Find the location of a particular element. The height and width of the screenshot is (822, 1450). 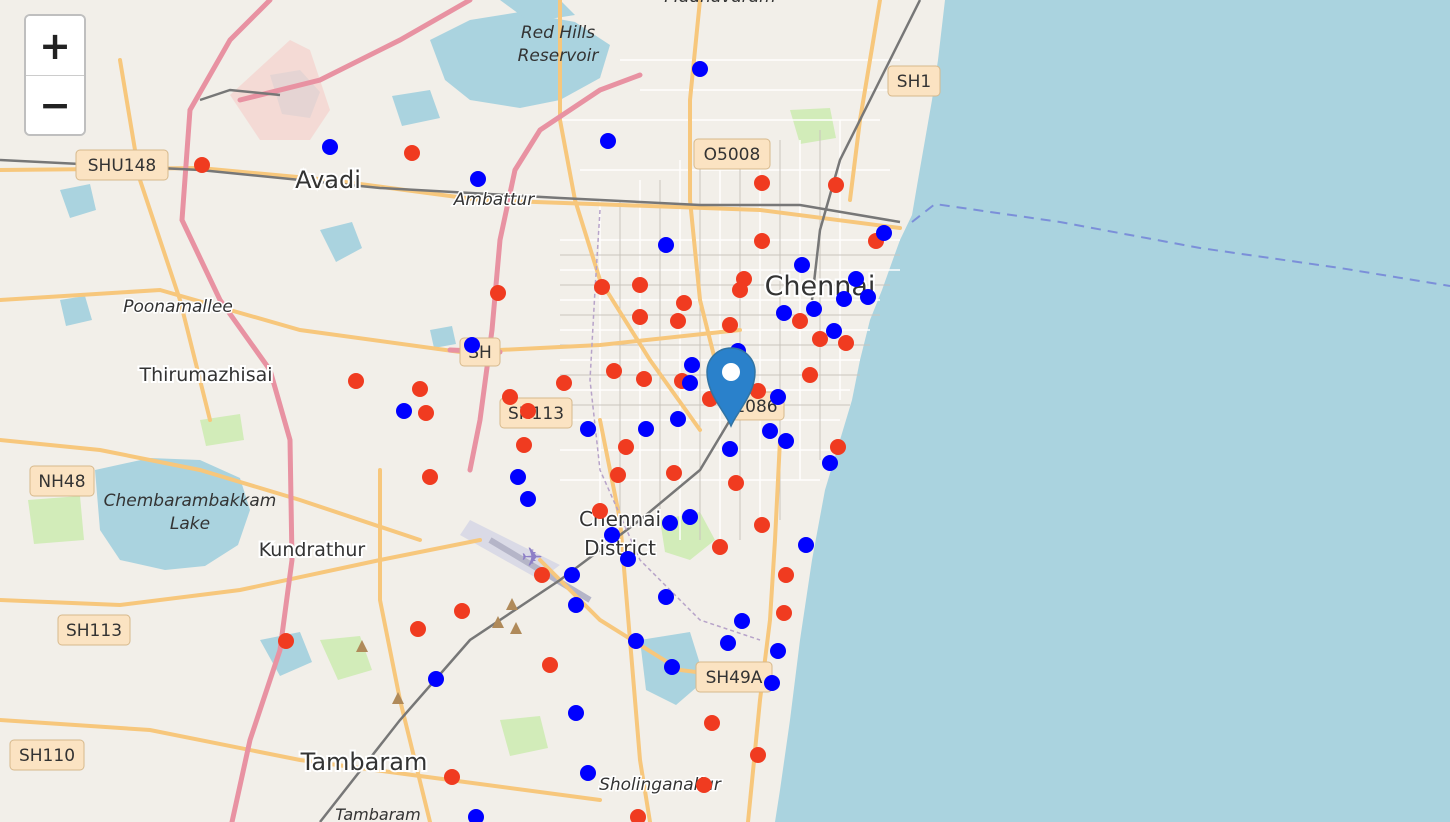

location-pin-icon is located at coordinates (731, 387).